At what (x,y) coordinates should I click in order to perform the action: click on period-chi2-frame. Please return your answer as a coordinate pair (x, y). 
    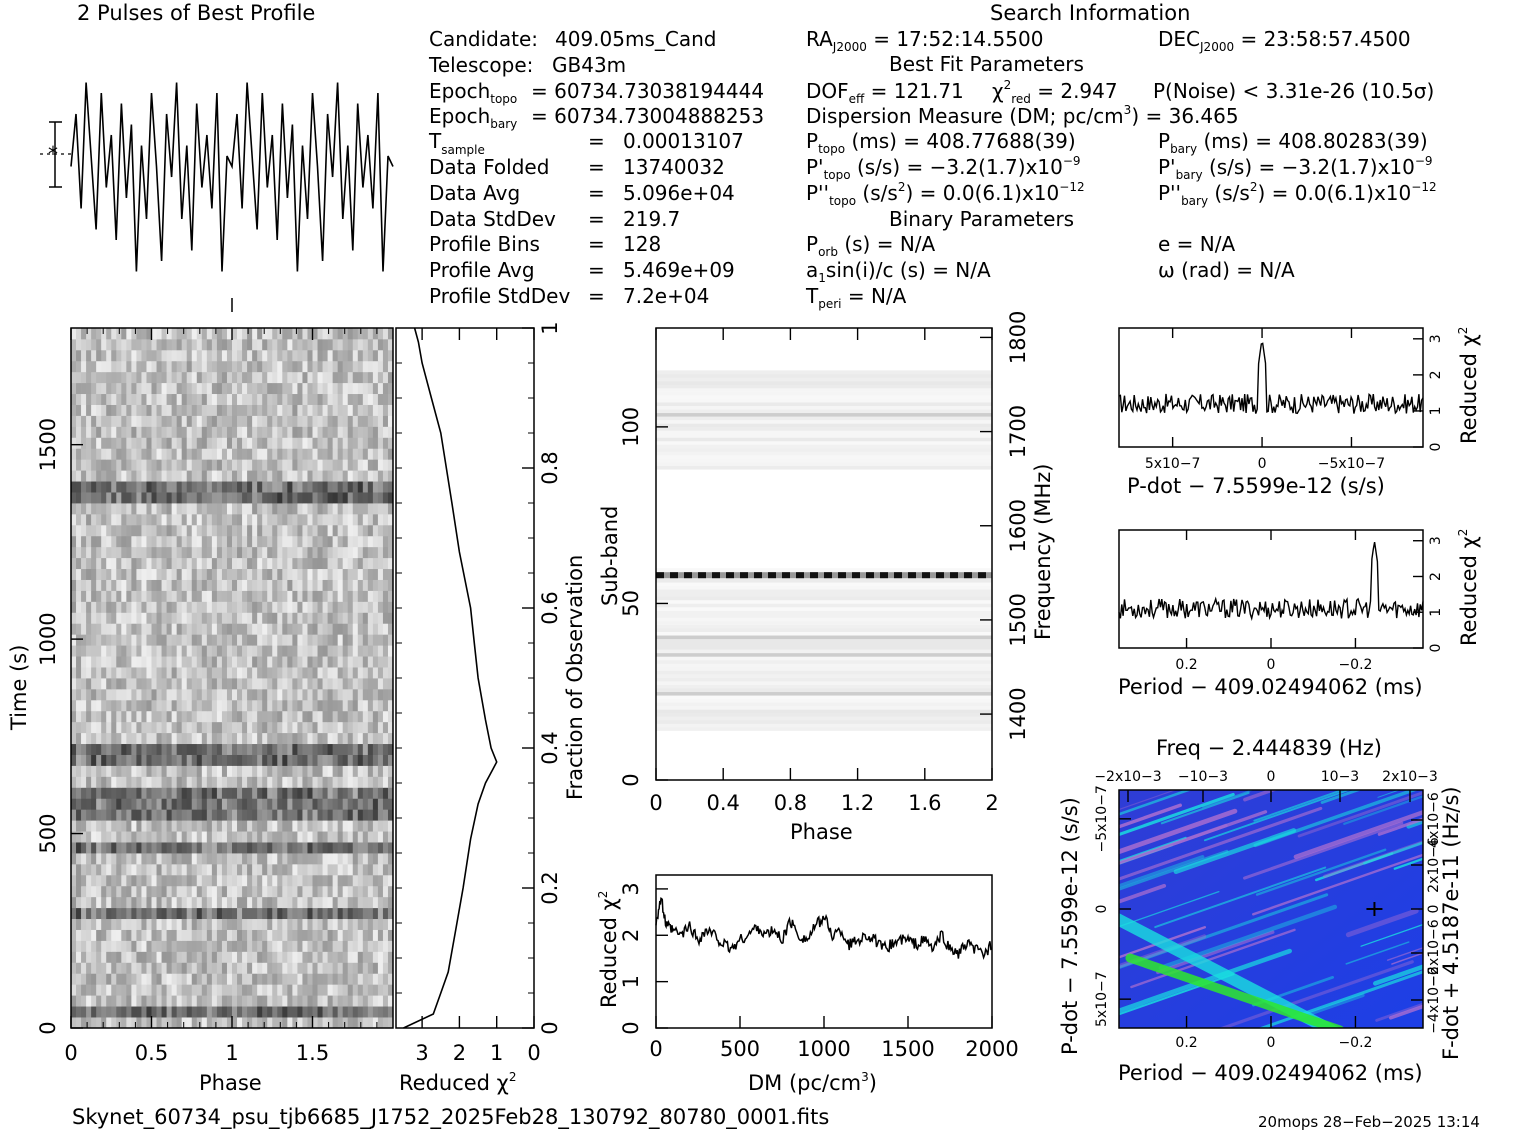
    Looking at the image, I should click on (1271, 589).